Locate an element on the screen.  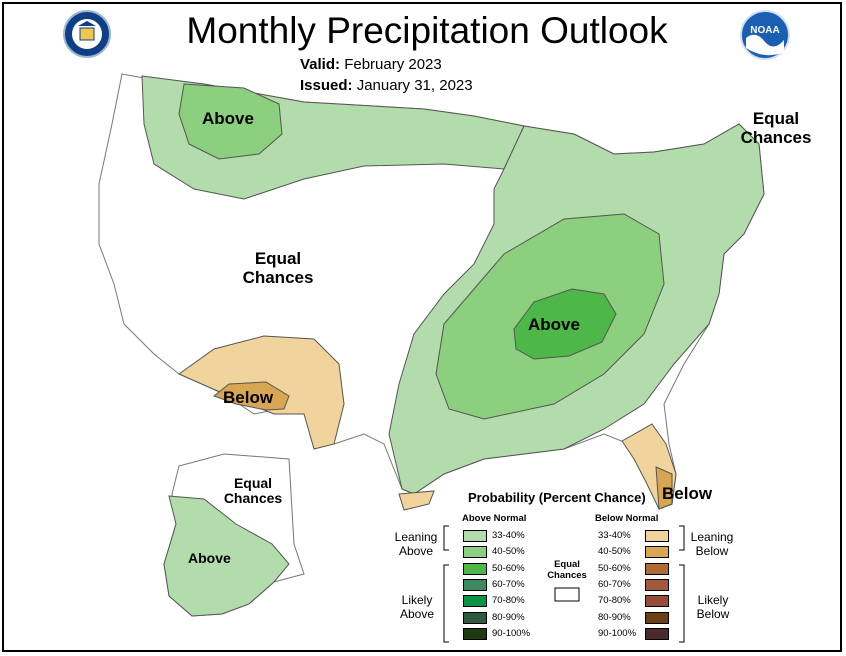
legend-likely-below-line2: Below is located at coordinates (713, 613).